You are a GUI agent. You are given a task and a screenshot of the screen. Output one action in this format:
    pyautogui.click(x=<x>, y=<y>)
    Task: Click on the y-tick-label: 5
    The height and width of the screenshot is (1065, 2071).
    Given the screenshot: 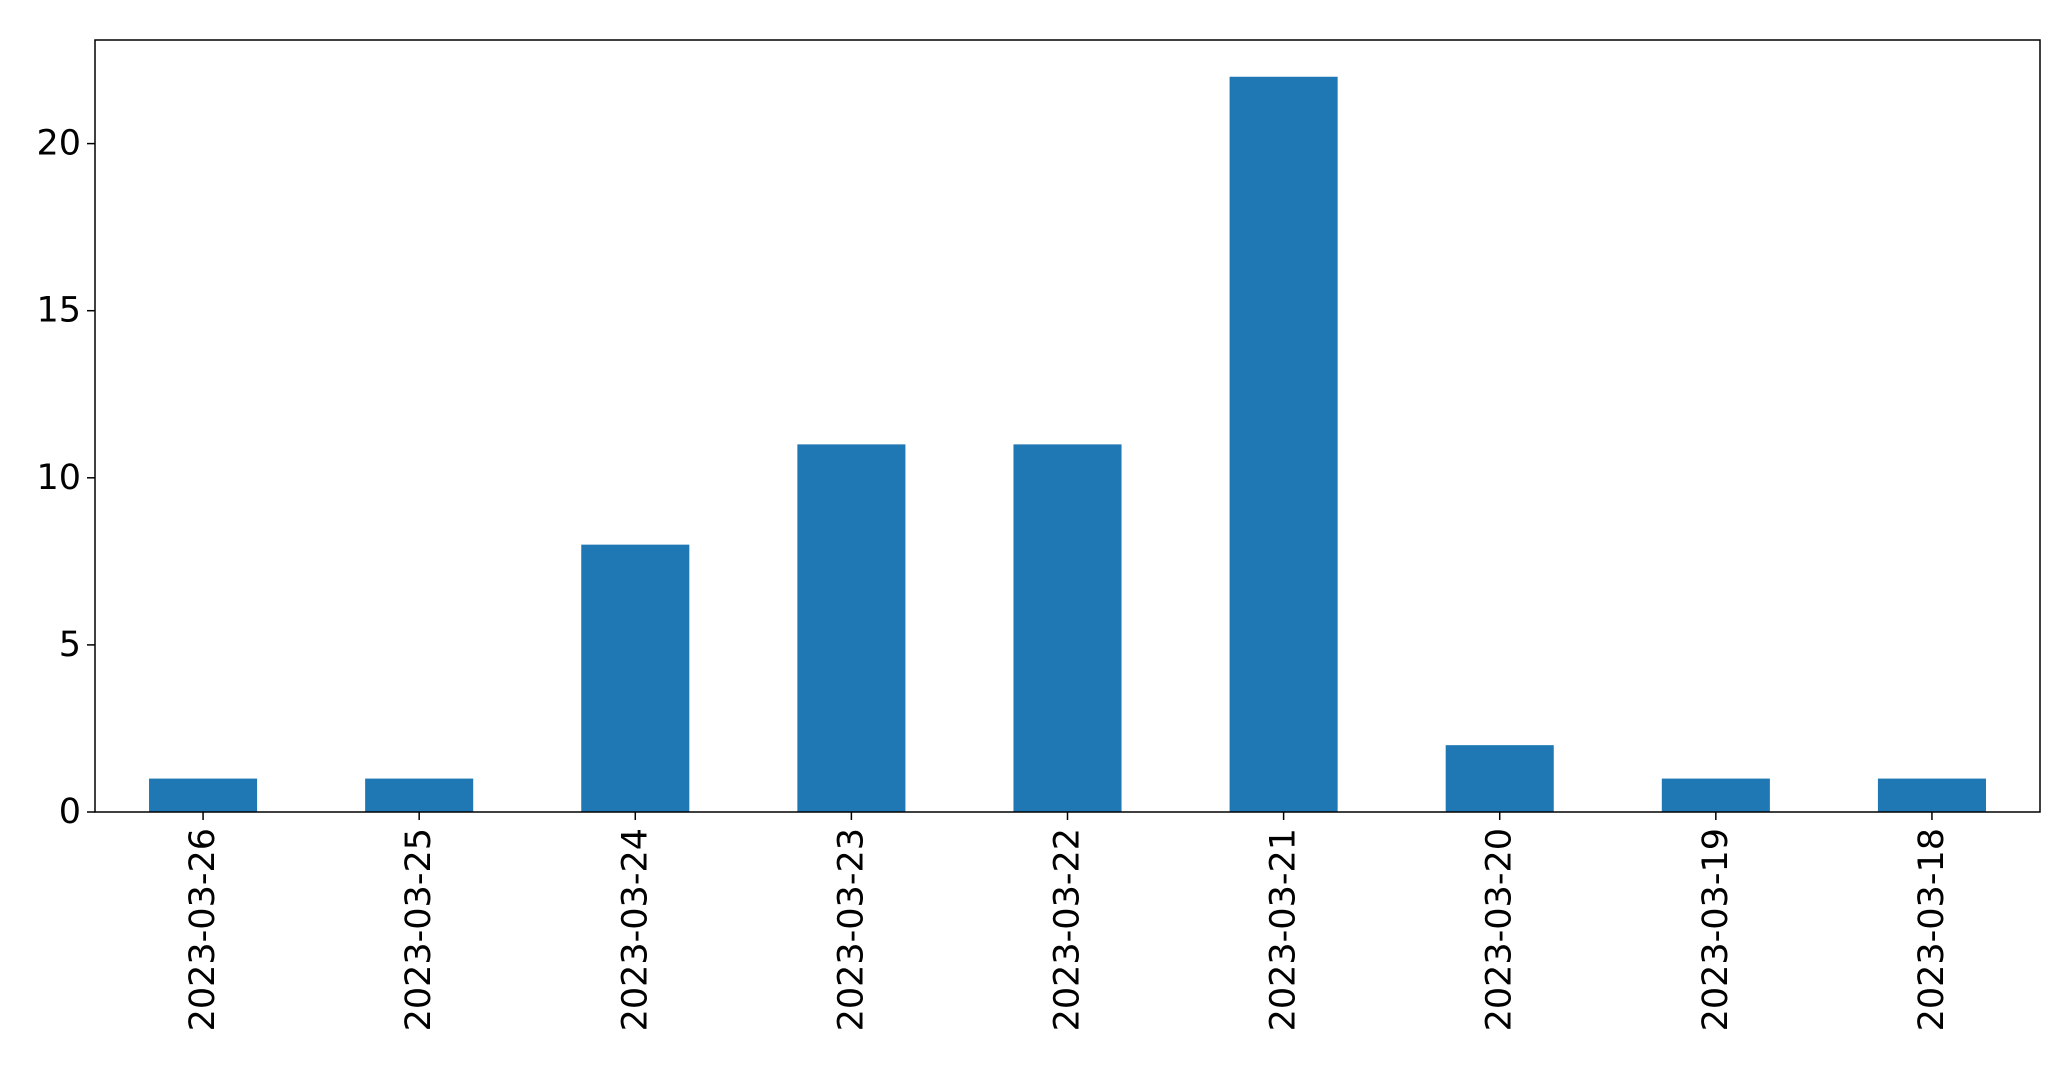 What is the action you would take?
    pyautogui.click(x=70, y=645)
    